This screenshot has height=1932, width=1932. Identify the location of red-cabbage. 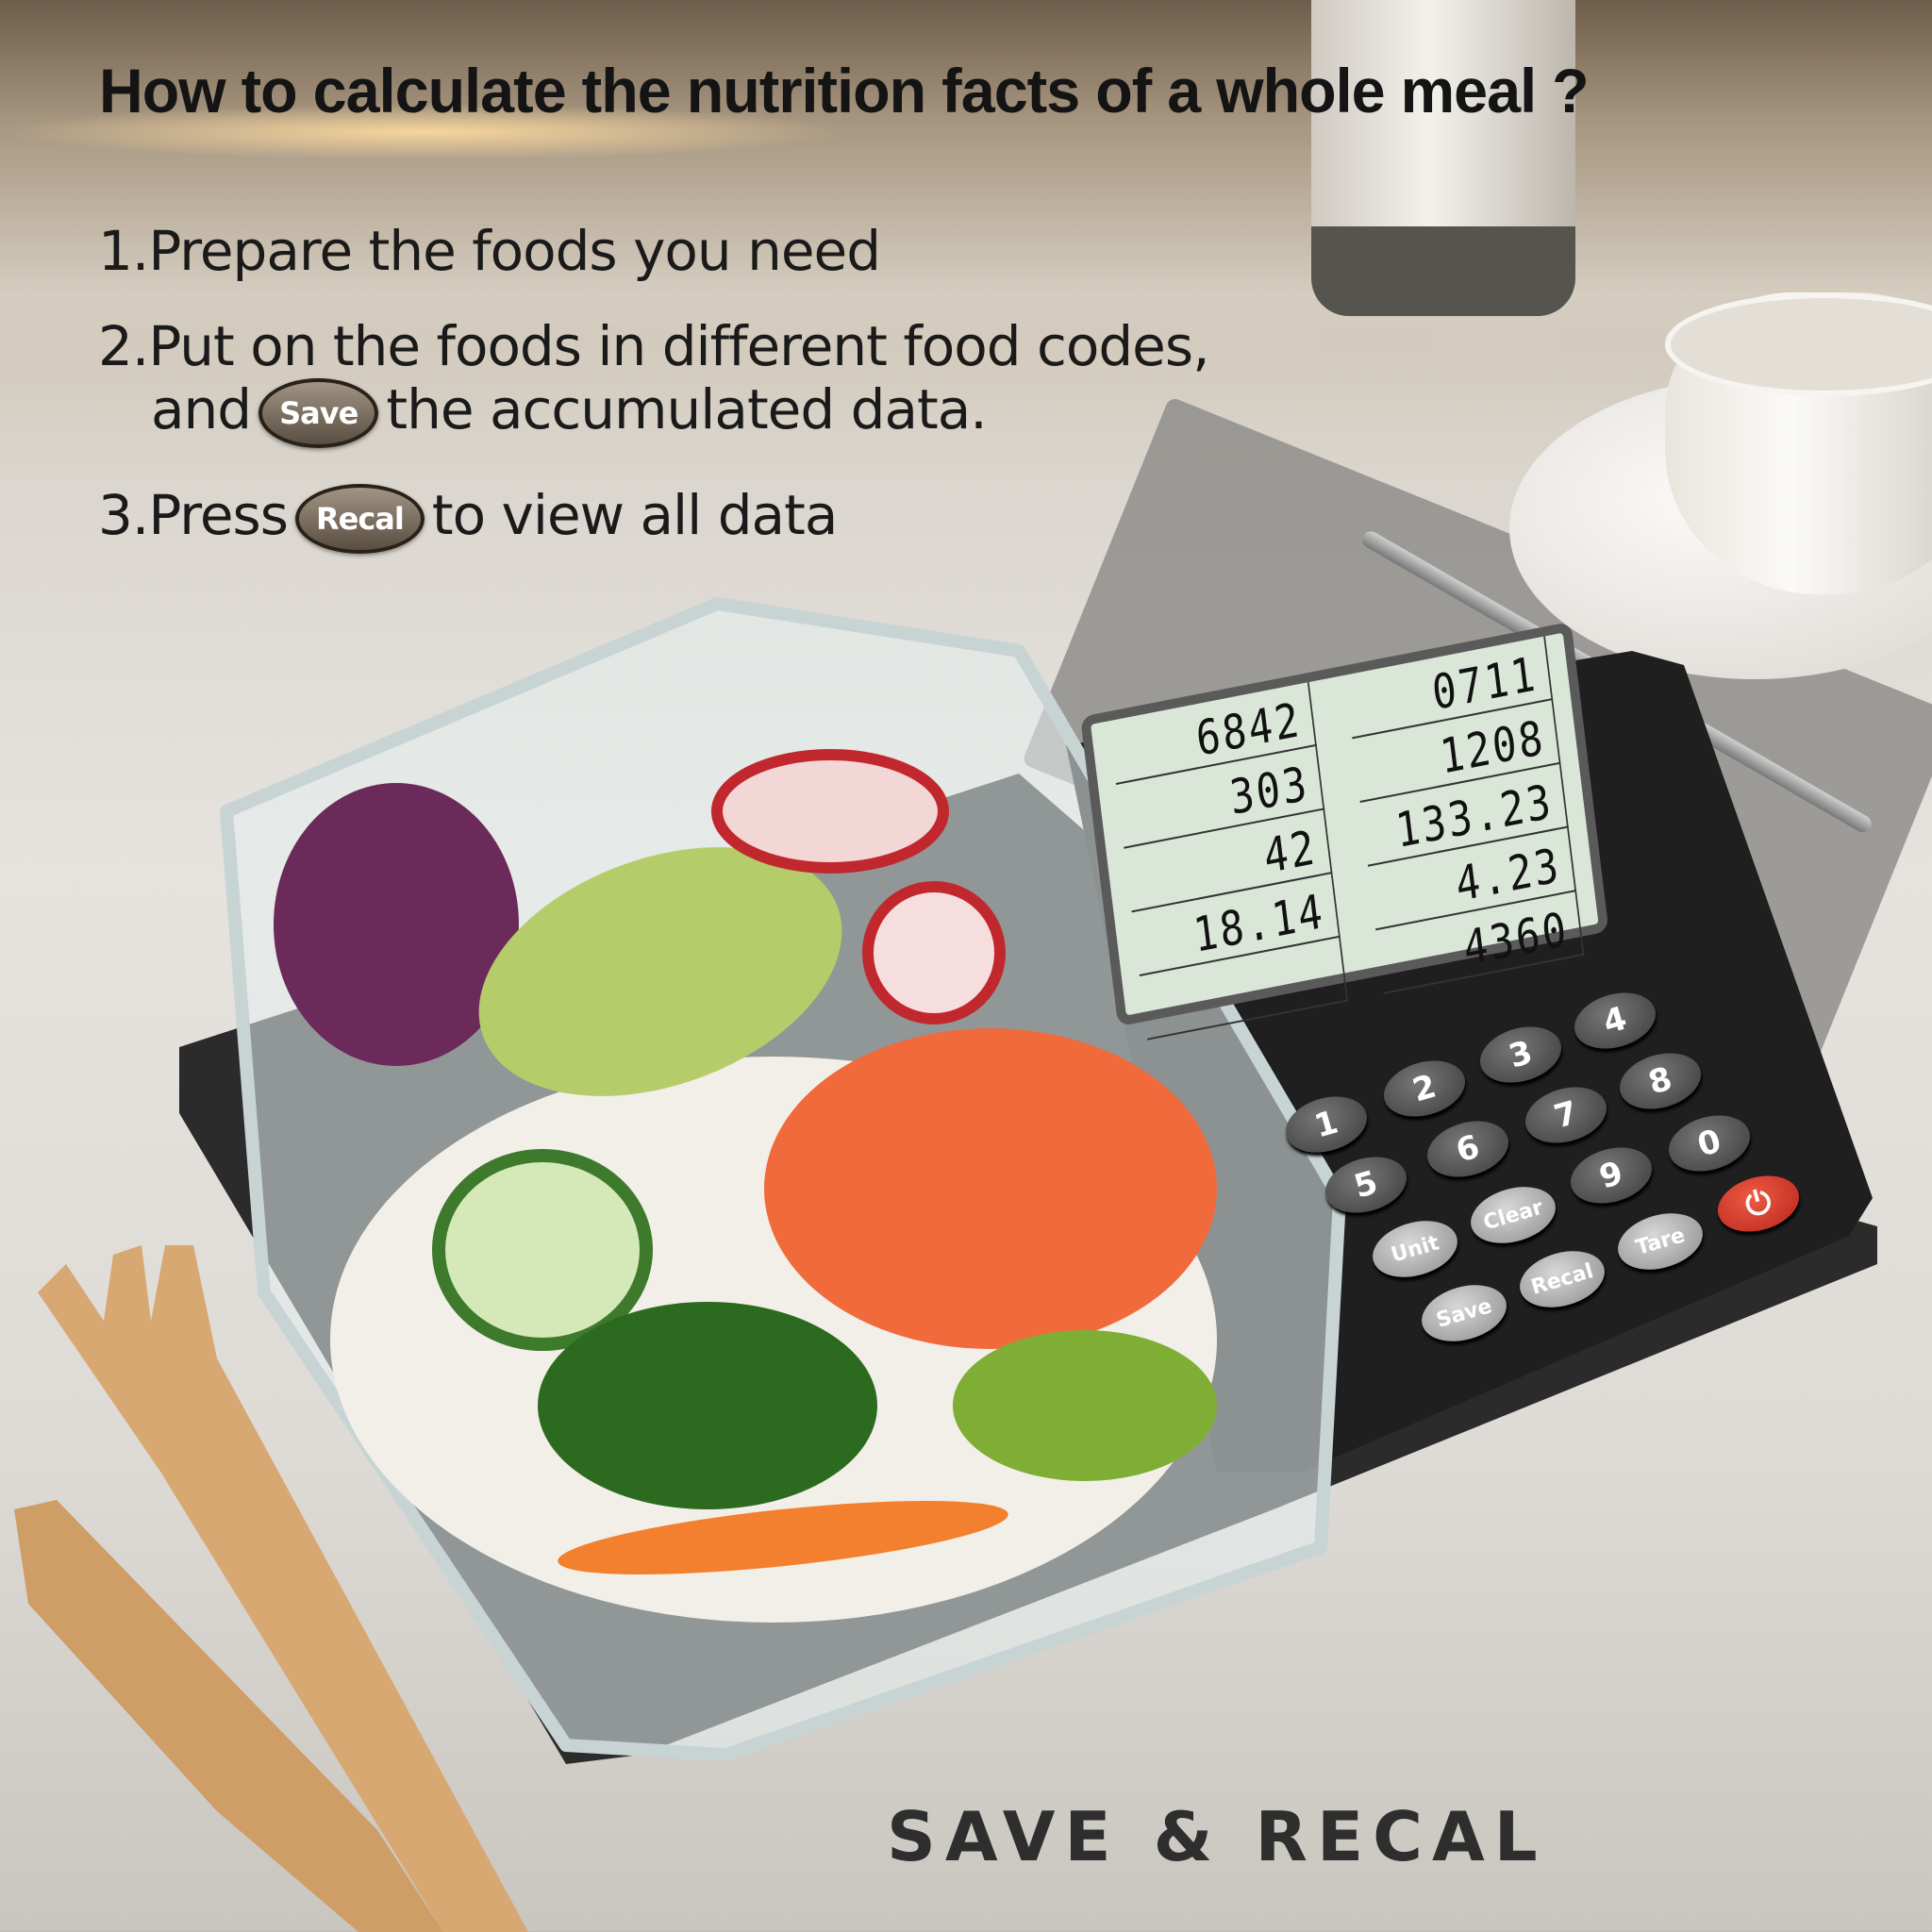
(396, 925).